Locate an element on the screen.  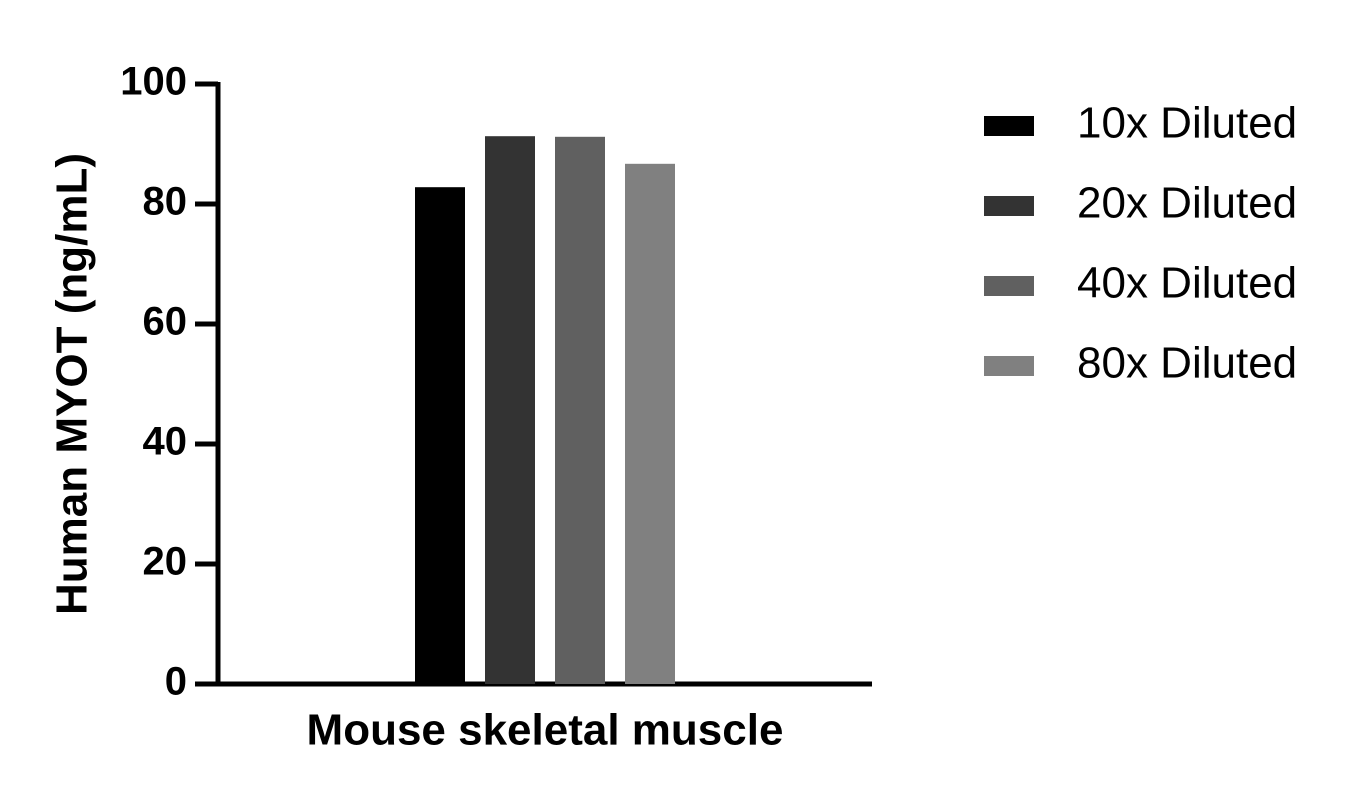
legend-label: 20x Diluted is located at coordinates (1187, 203).